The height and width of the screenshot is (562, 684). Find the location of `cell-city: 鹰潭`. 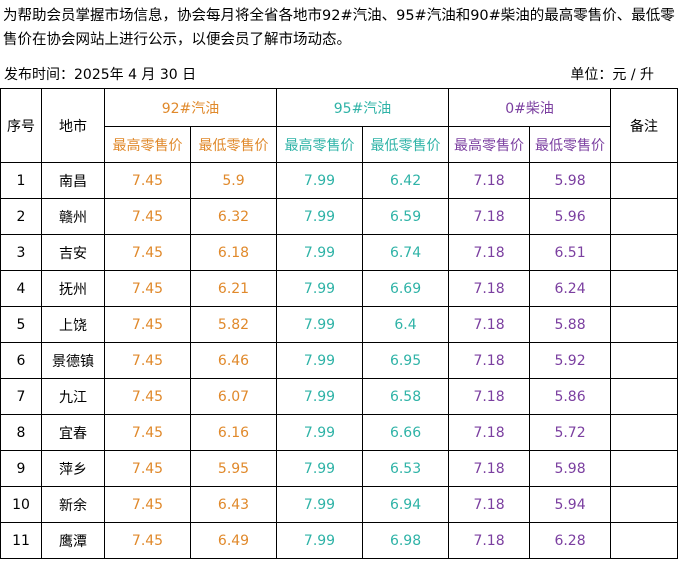

cell-city: 鹰潭 is located at coordinates (73, 540).